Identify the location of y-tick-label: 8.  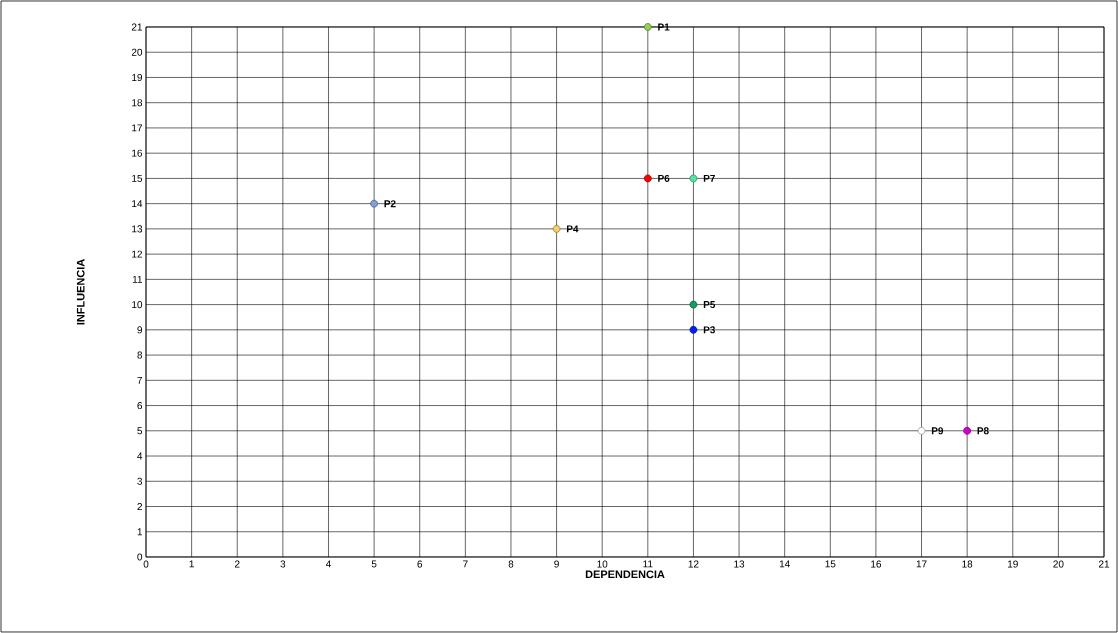
(140, 355).